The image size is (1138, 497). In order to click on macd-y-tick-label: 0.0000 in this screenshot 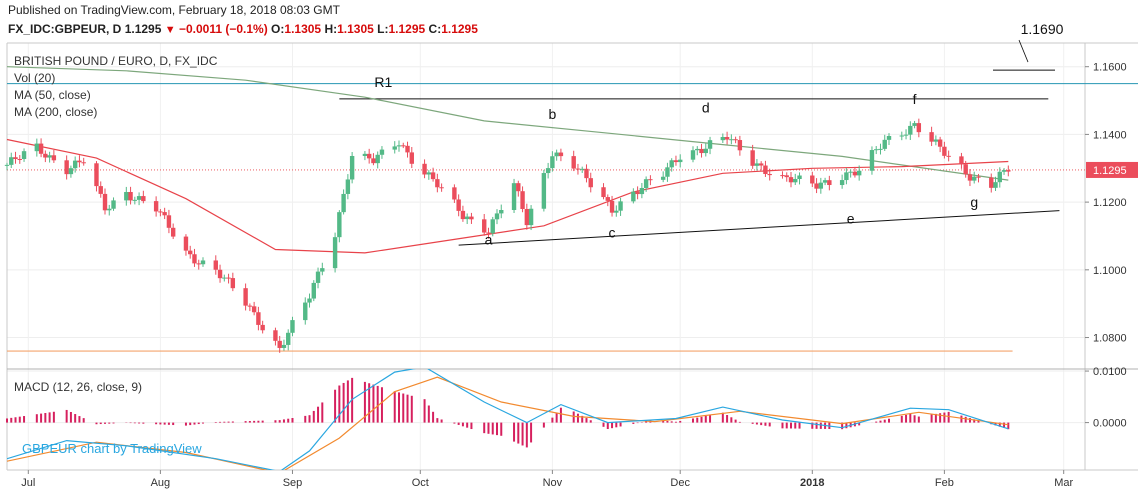, I will do `click(1110, 424)`.